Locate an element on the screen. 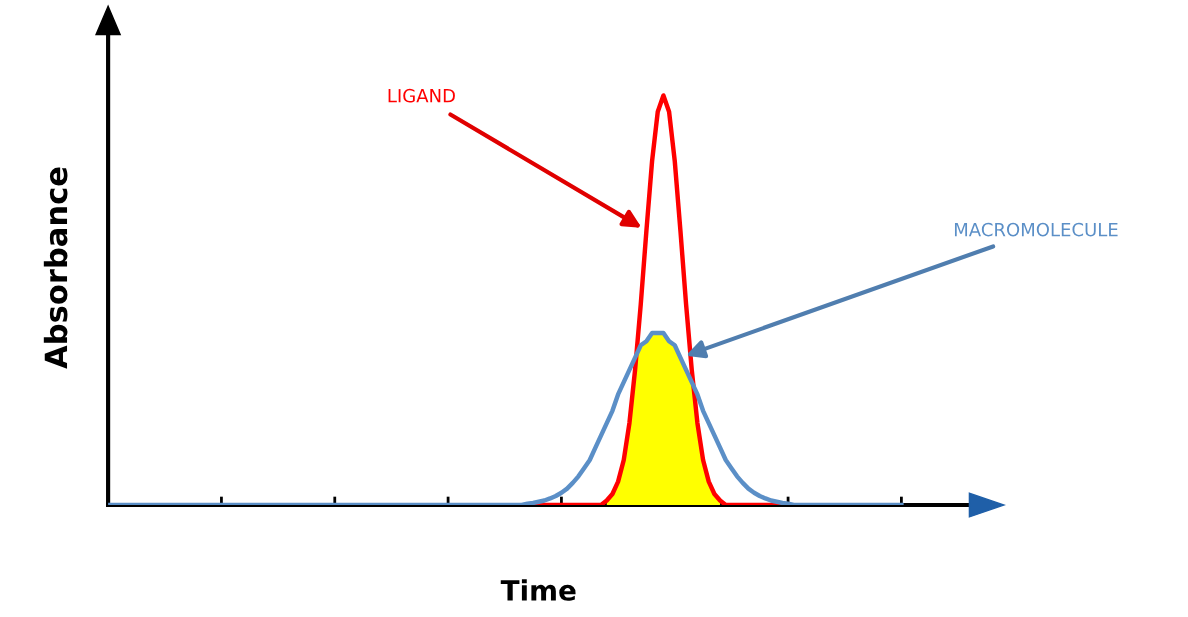  x-axis-title: Time is located at coordinates (538, 590).